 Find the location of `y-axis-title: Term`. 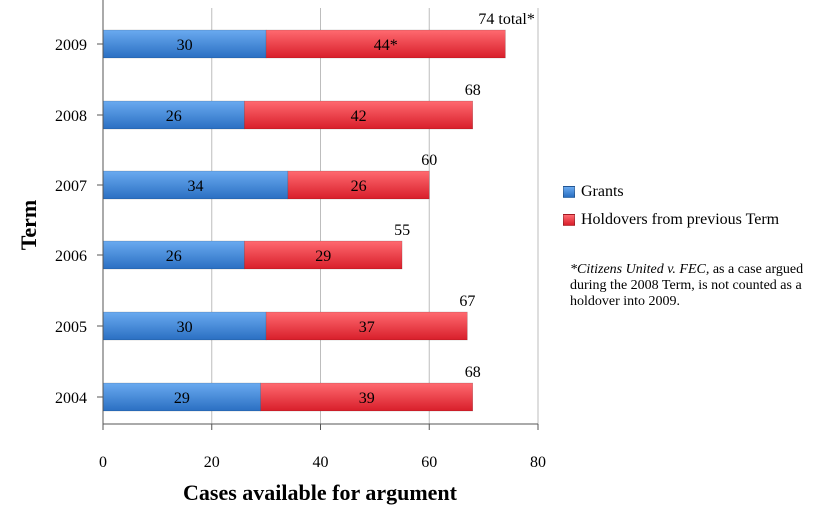

y-axis-title: Term is located at coordinates (28, 225).